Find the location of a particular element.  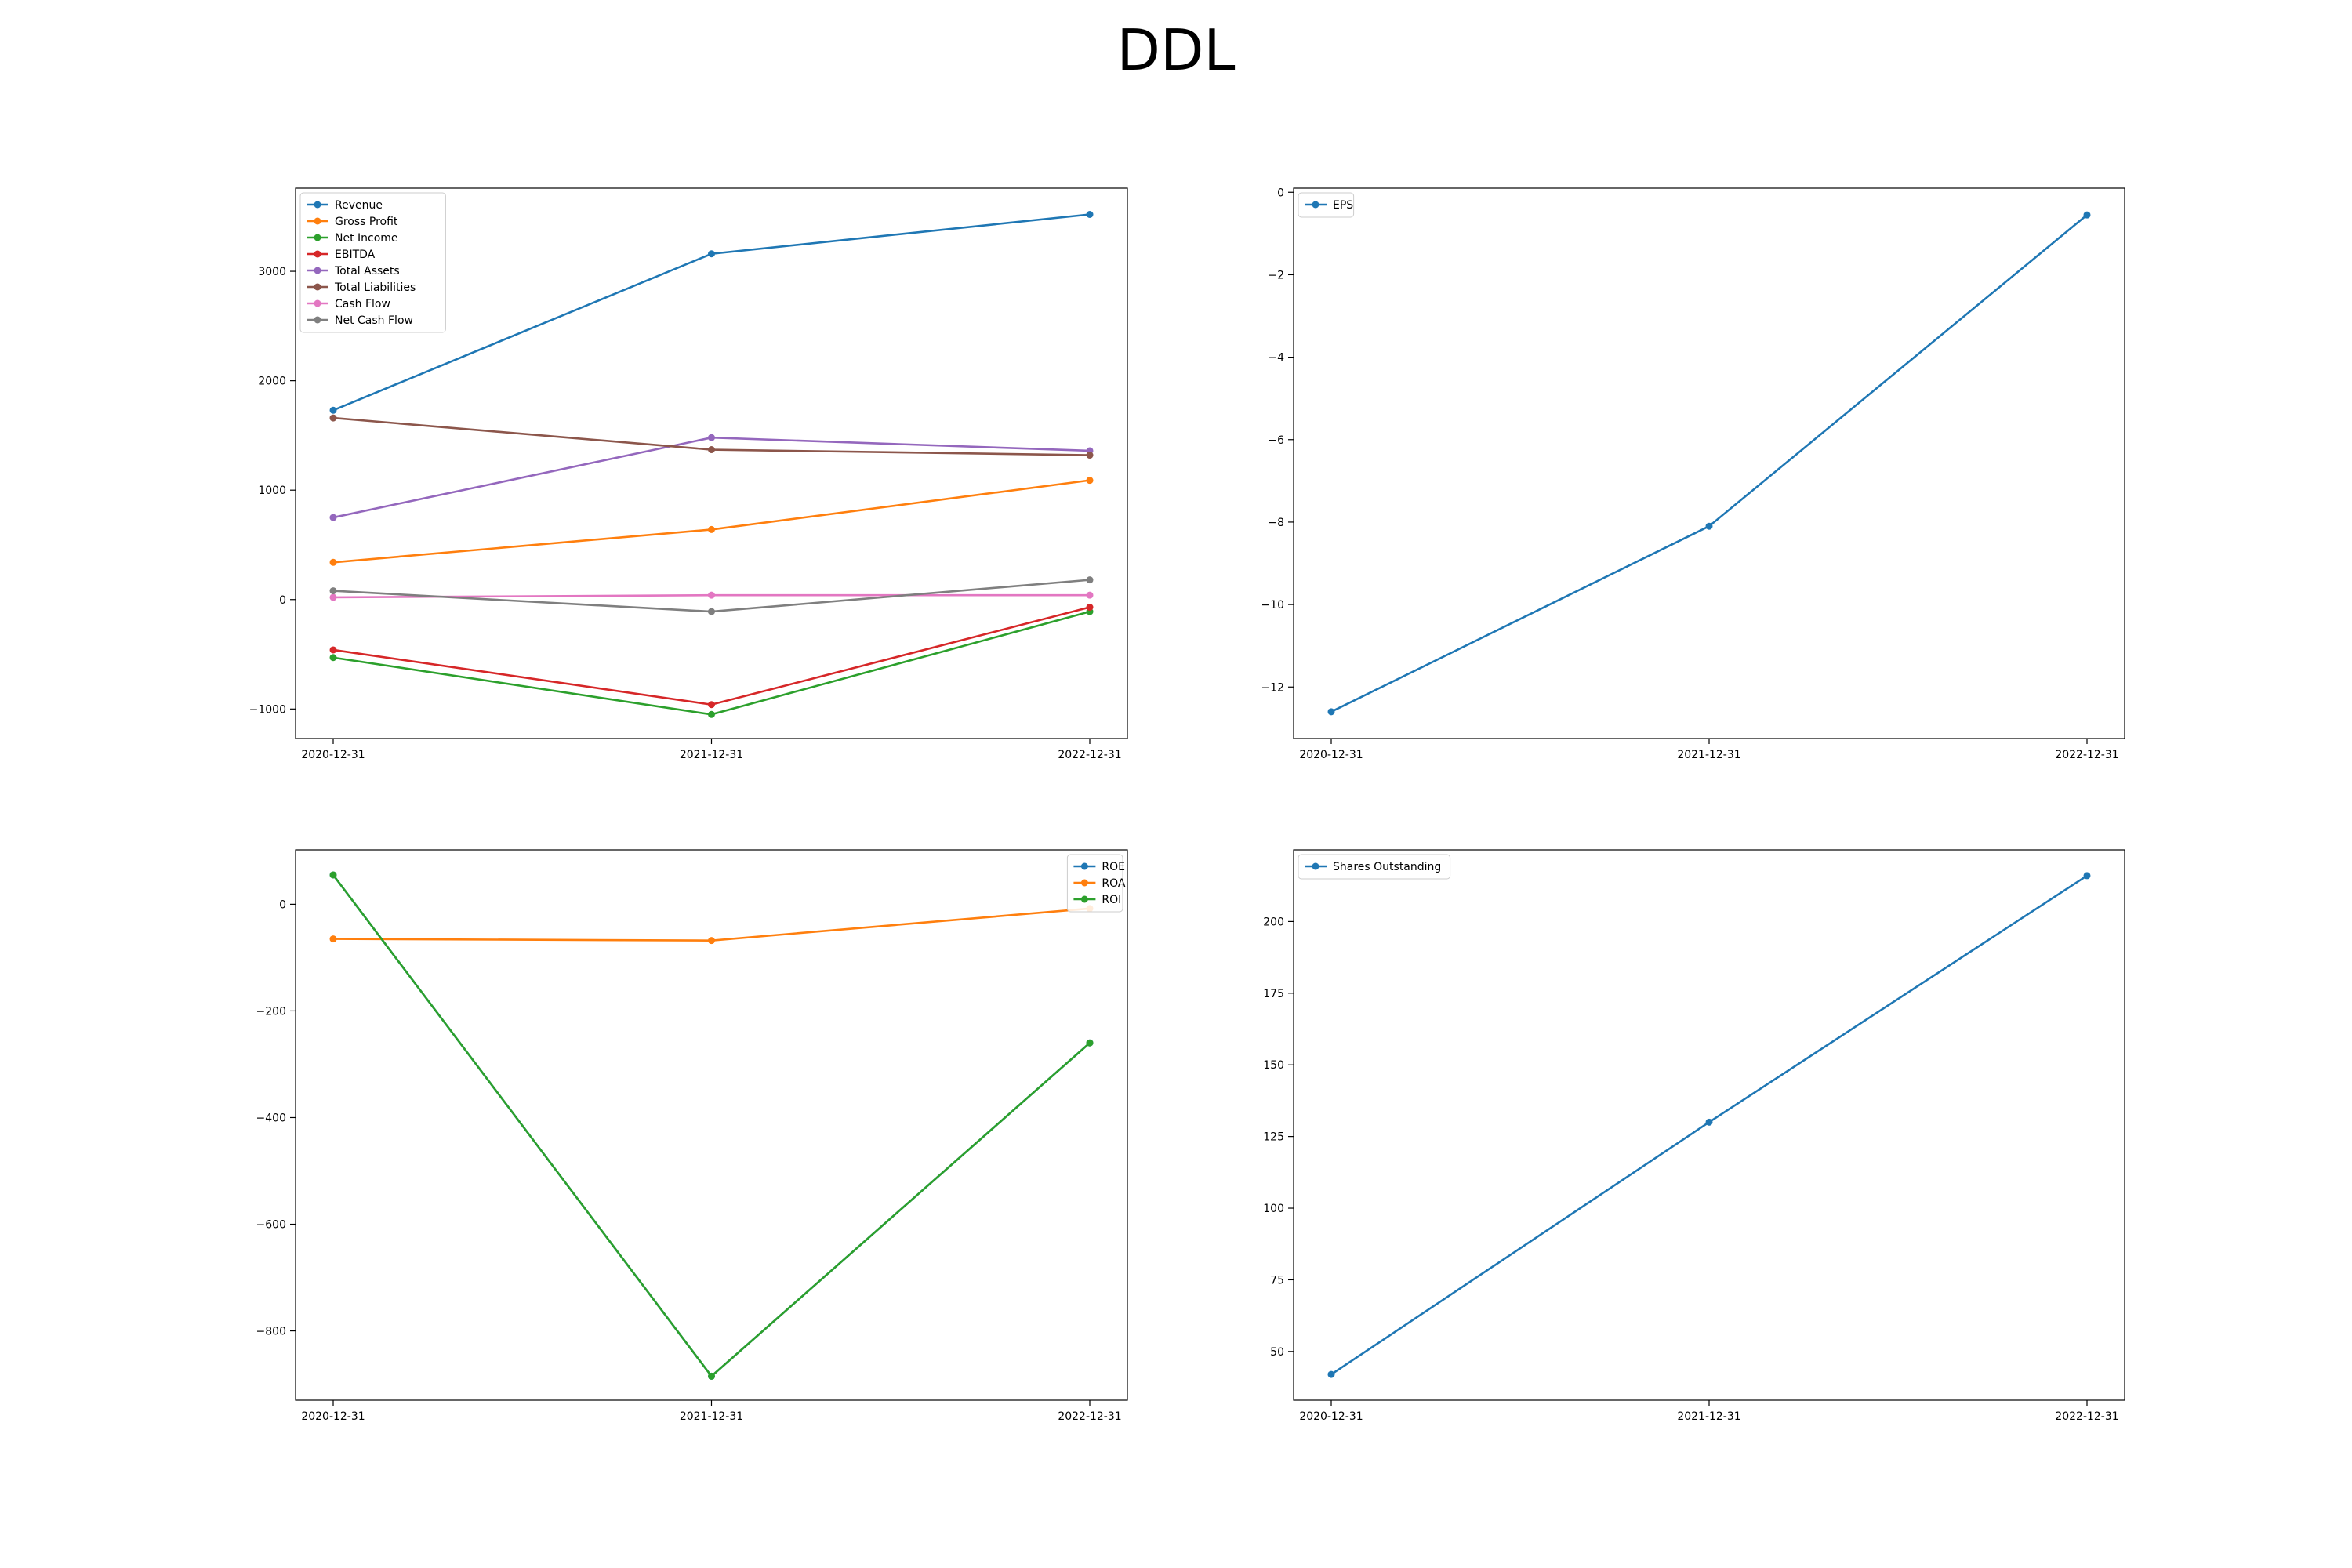

y-tick-label: 3000 is located at coordinates (272, 272).